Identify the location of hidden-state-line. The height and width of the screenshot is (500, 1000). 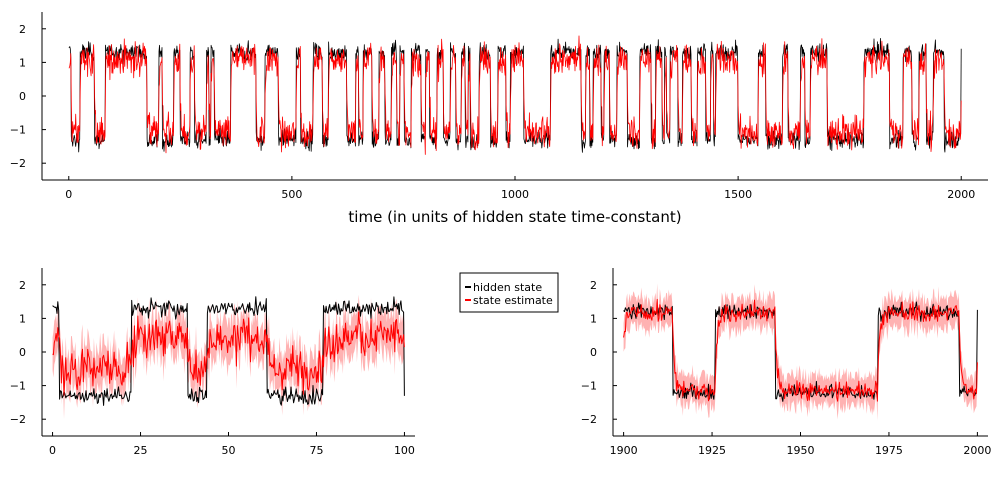
(228, 351).